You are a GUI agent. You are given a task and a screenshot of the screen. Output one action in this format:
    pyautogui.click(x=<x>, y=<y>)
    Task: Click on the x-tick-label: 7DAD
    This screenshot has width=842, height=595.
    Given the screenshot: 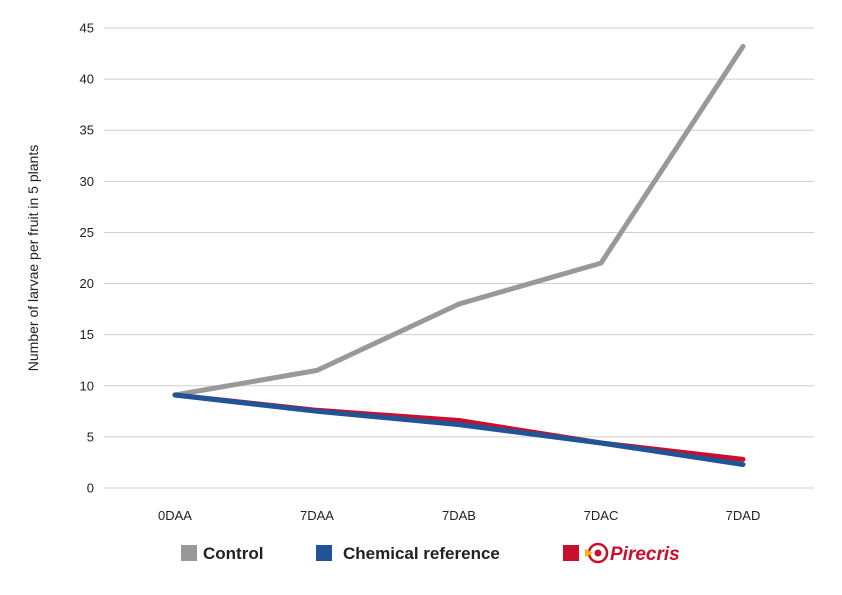 What is the action you would take?
    pyautogui.click(x=743, y=515)
    